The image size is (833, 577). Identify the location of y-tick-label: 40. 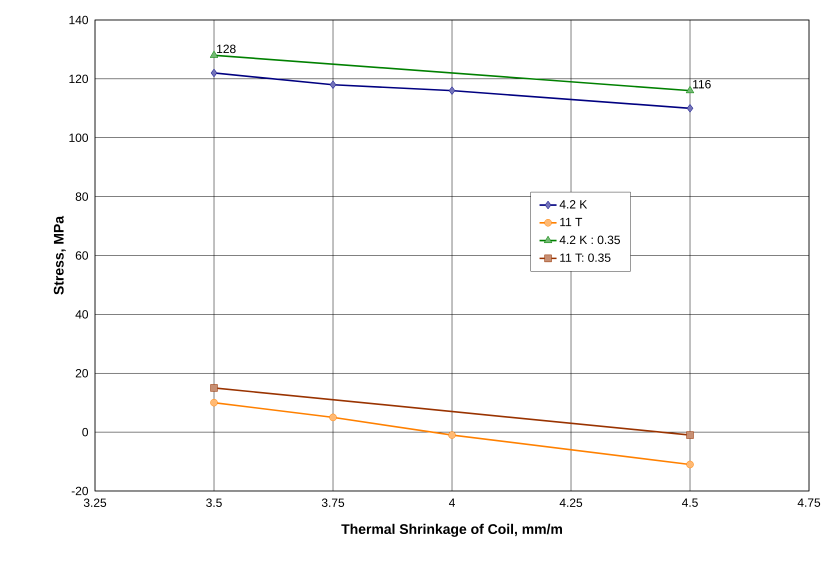
(81, 314).